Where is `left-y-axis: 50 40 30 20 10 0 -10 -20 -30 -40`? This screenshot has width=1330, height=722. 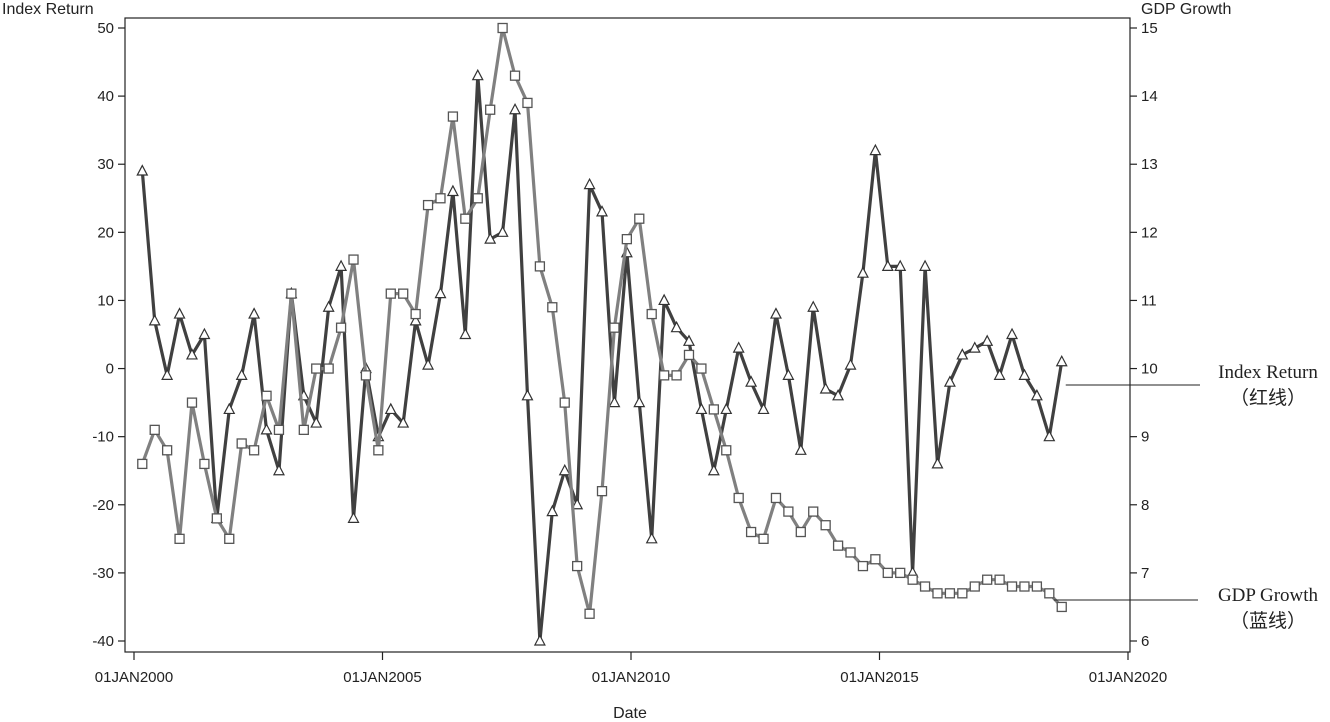
left-y-axis: 50 40 30 20 10 0 -10 -20 -30 -40 is located at coordinates (108, 335).